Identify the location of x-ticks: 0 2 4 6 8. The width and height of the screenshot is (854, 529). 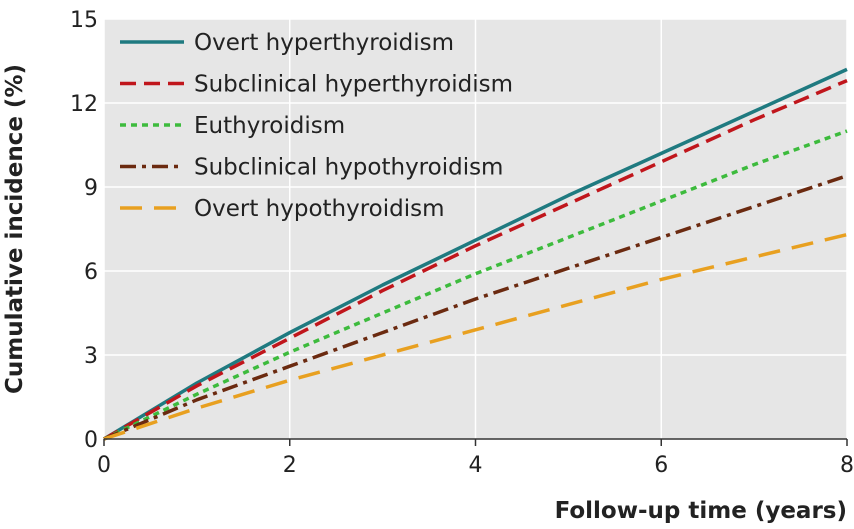
(475, 458).